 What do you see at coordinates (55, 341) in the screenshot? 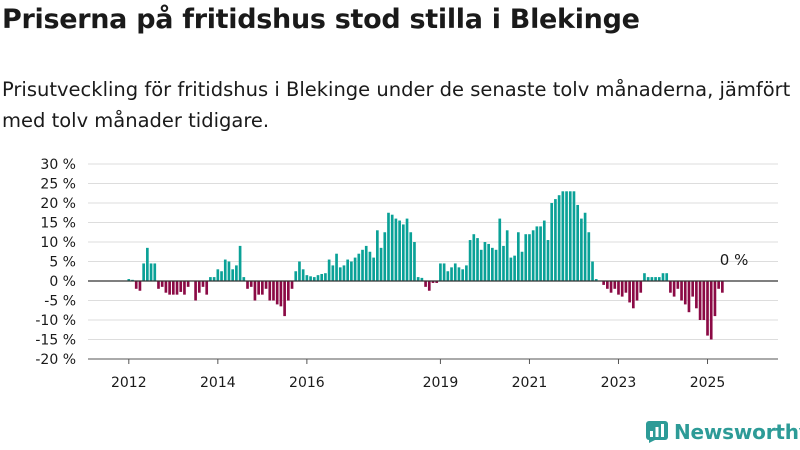
I see `y-tick-label: -15 %` at bounding box center [55, 341].